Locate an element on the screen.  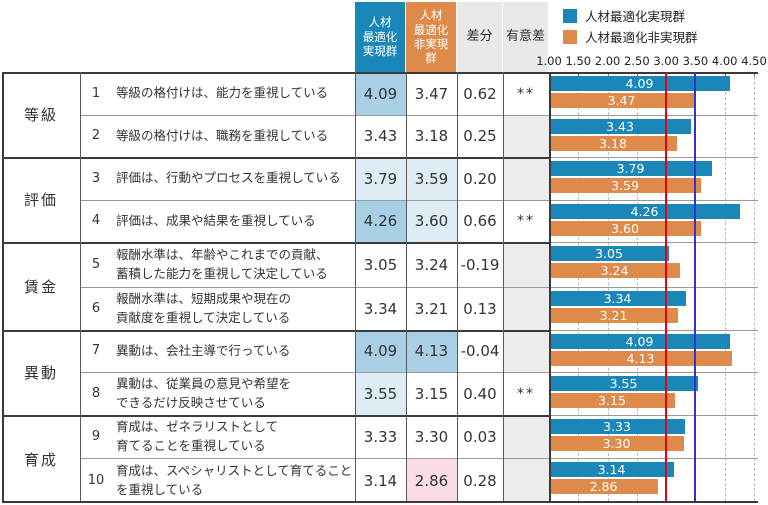
chart-legend: 人材最適化実現群 人材最適化非実現群 is located at coordinates (630, 26).